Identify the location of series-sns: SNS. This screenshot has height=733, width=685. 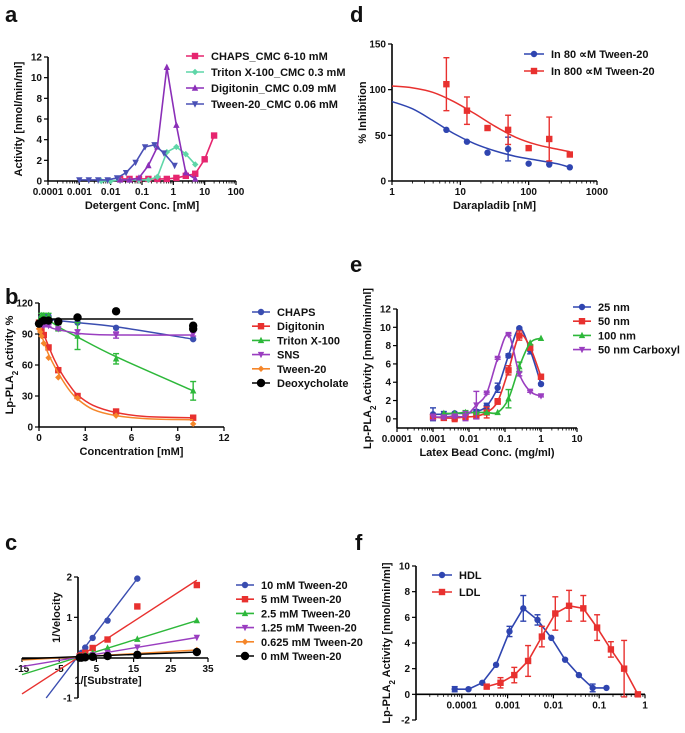
(167, 341).